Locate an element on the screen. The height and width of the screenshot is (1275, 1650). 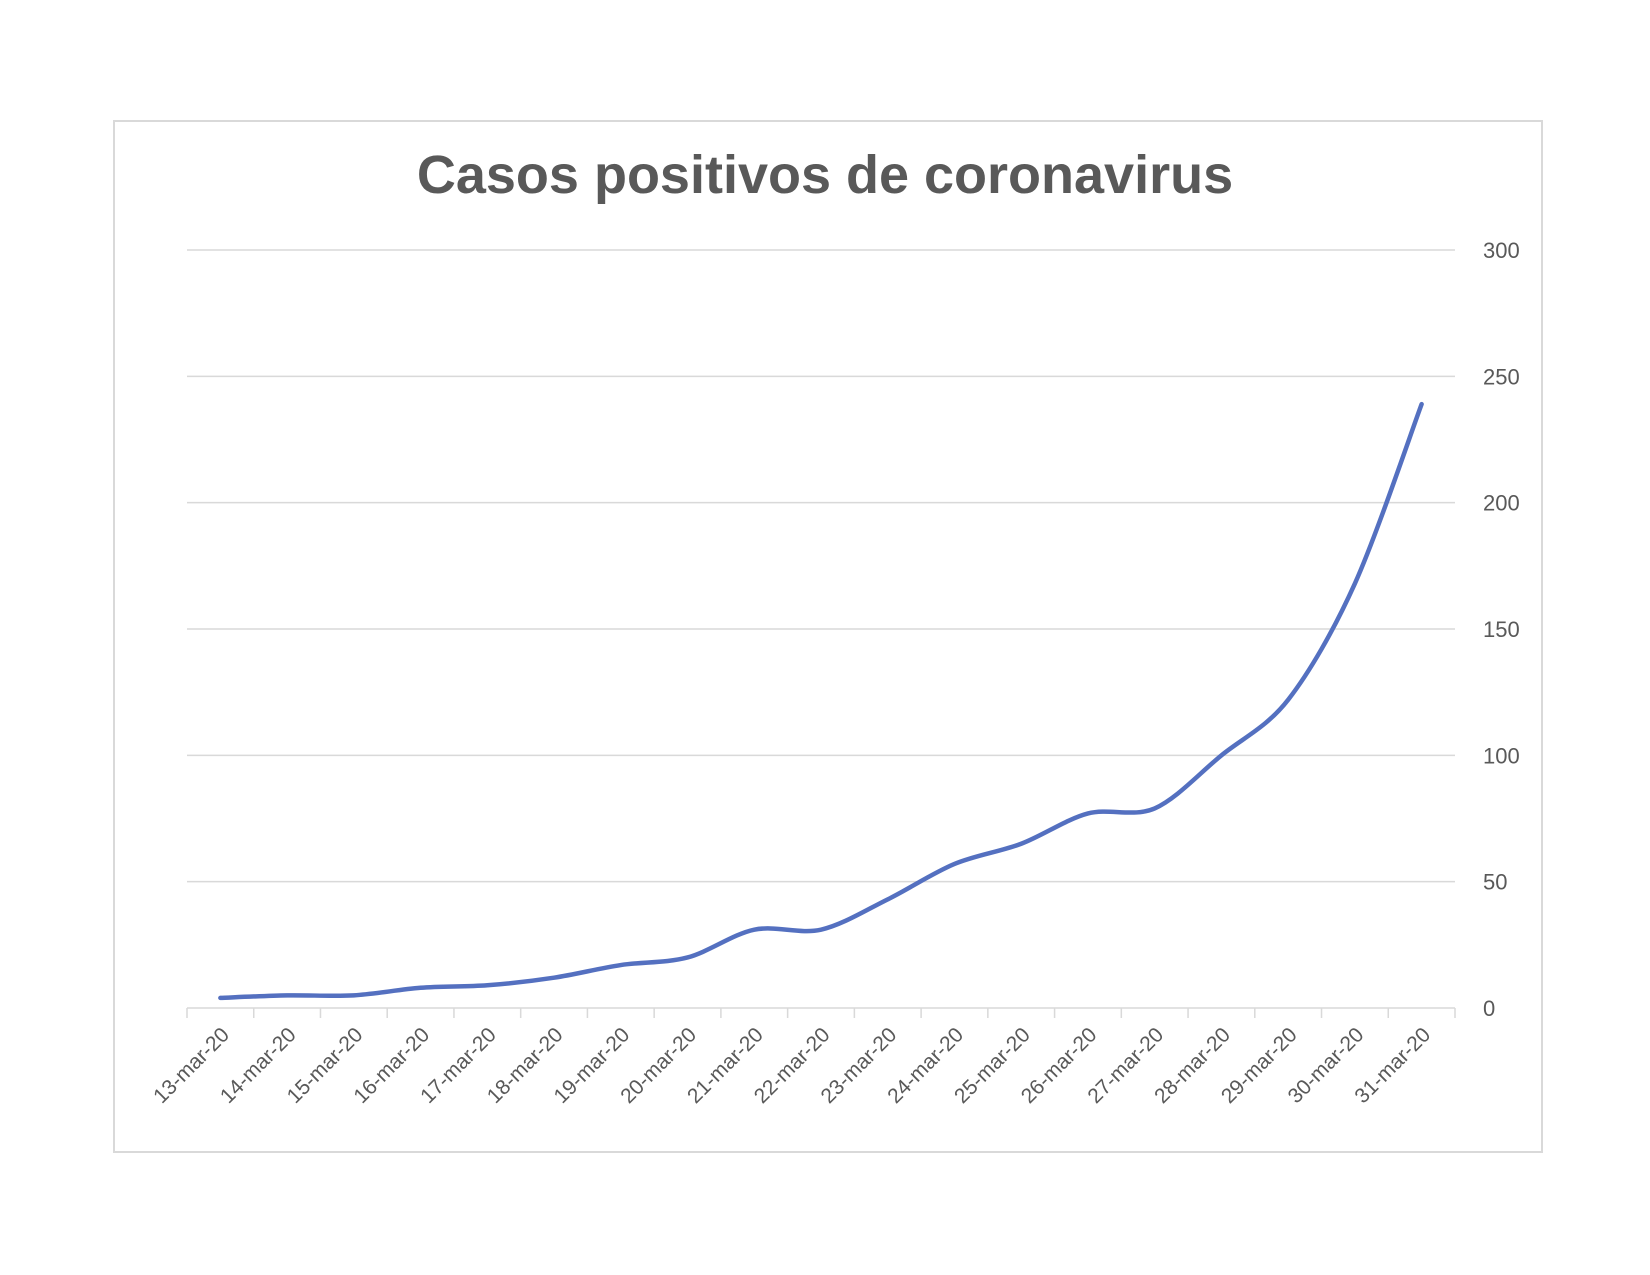
y-tick-label-200: 200 is located at coordinates (1501, 503).